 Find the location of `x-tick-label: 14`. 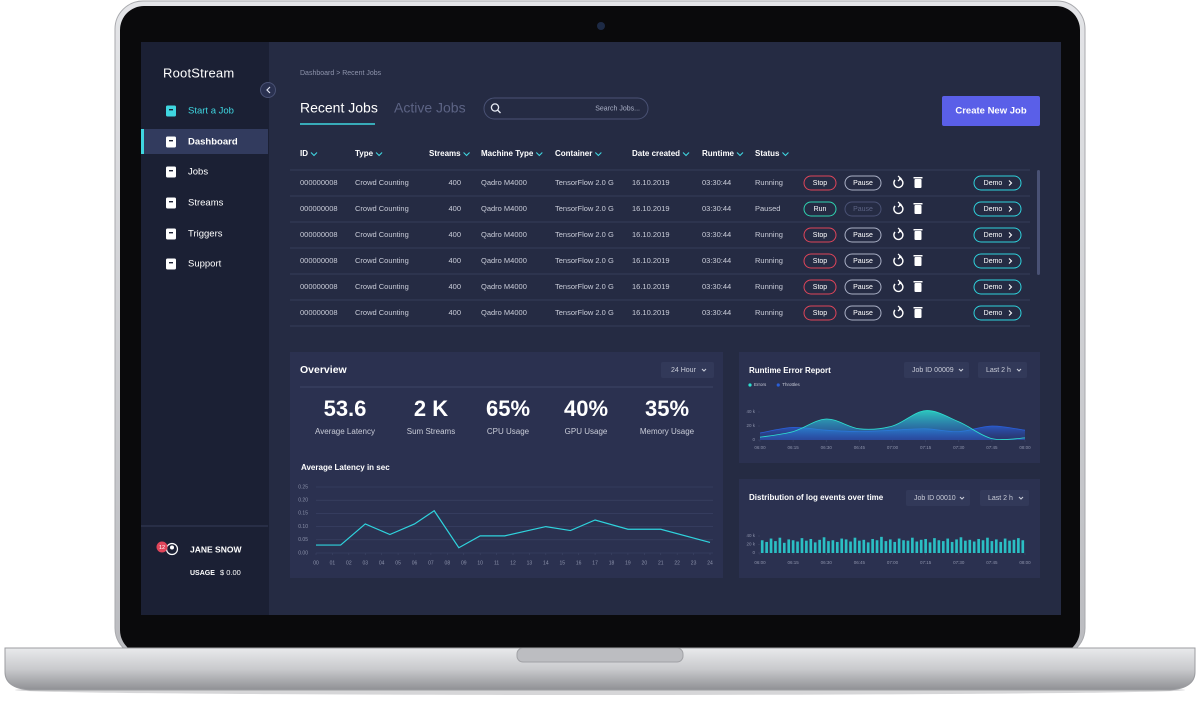

x-tick-label: 14 is located at coordinates (546, 563).